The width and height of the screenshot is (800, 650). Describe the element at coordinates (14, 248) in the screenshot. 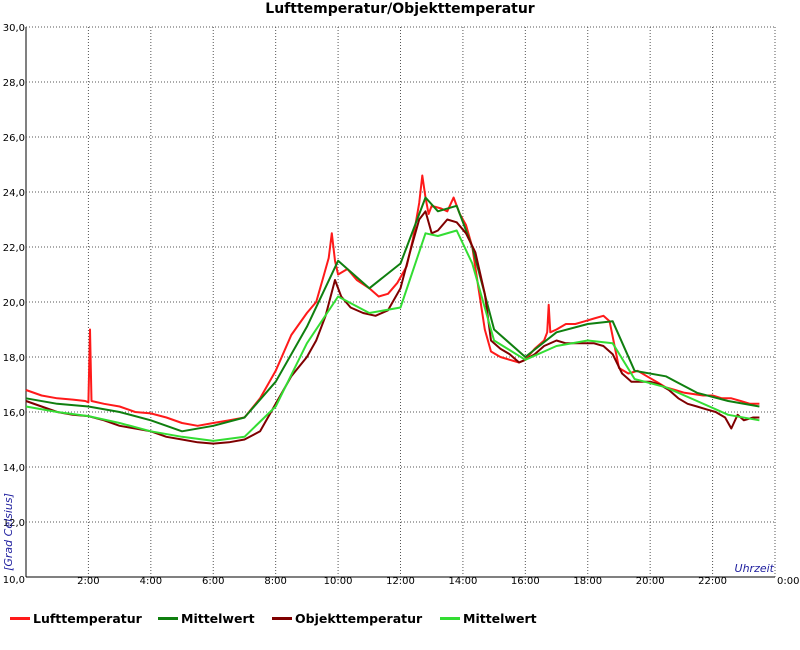

I see `y-tick-label: 22,0` at that location.